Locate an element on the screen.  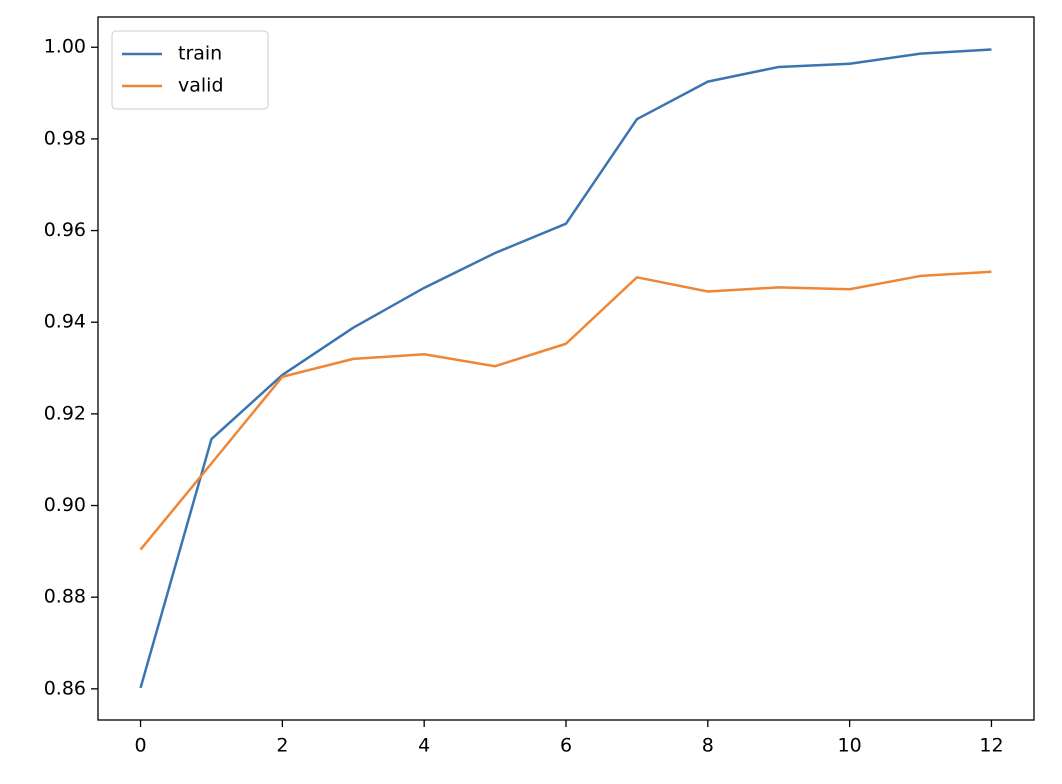
x-tick-label: 8 is located at coordinates (708, 746).